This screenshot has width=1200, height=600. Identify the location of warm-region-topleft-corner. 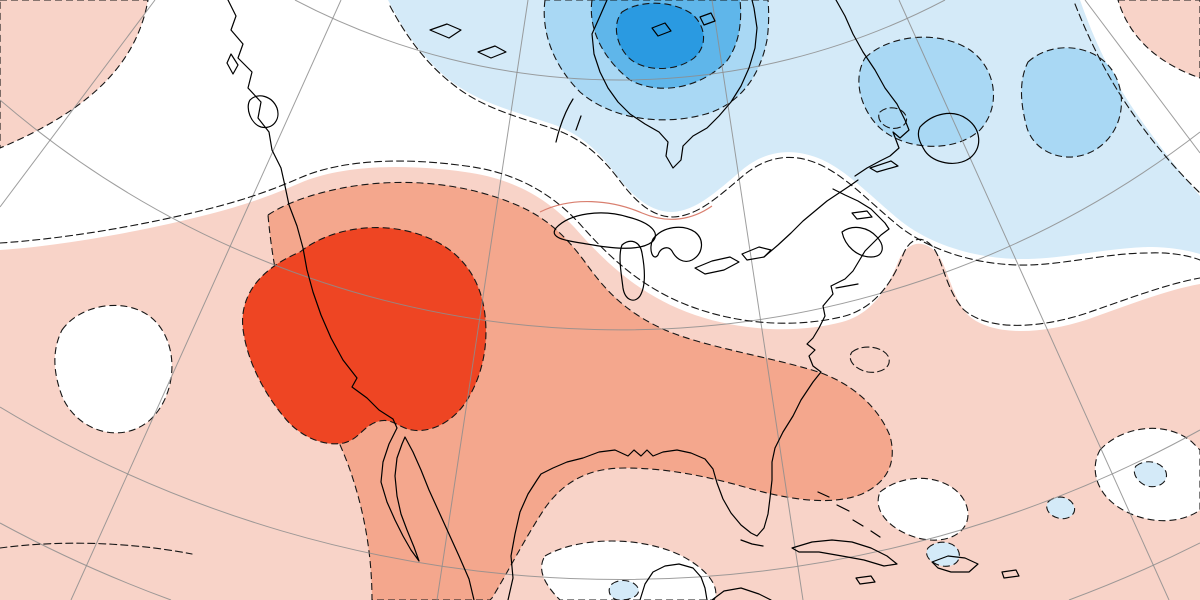
(74, 74).